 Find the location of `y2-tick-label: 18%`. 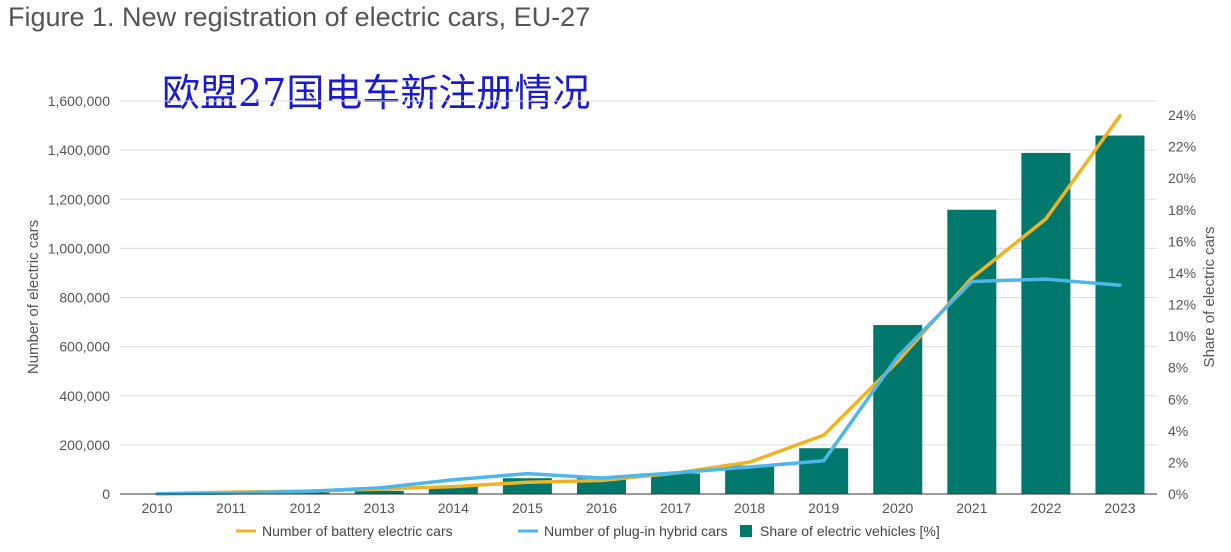

y2-tick-label: 18% is located at coordinates (1182, 210).